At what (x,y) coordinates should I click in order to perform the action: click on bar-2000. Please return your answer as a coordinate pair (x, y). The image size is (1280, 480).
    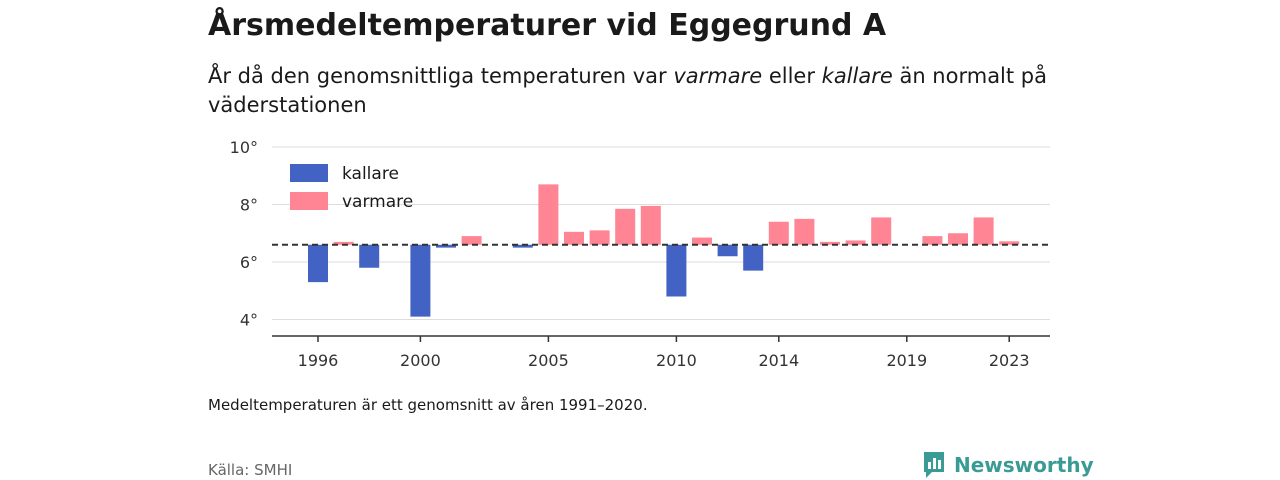
    Looking at the image, I should click on (420, 280).